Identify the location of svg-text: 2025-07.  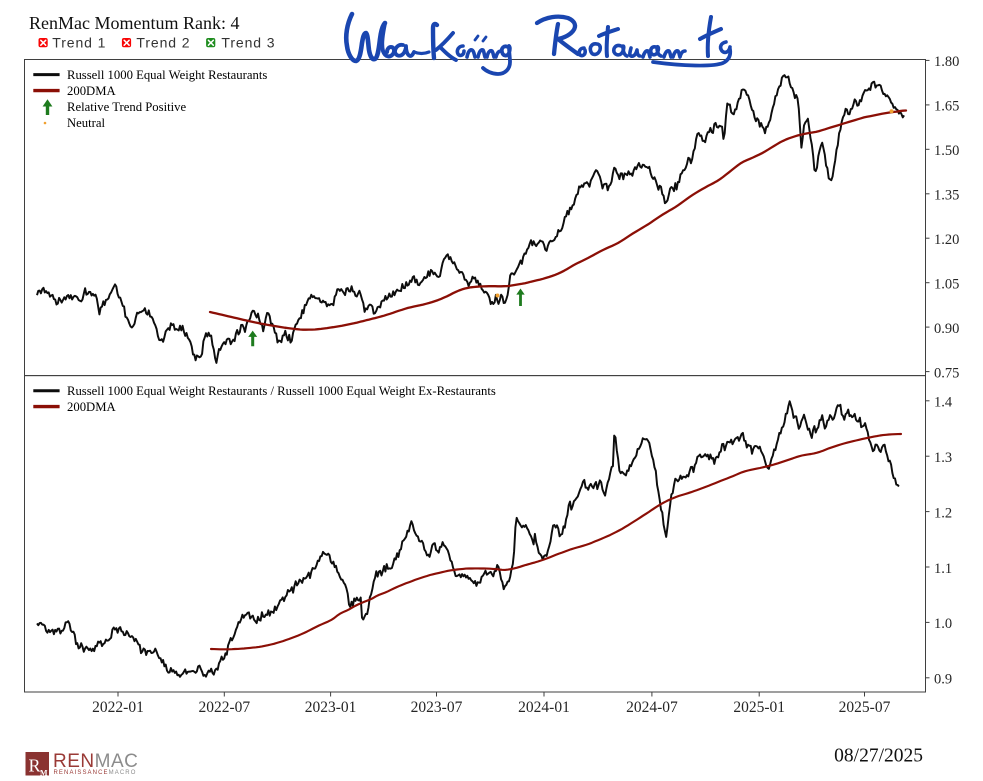
(865, 707).